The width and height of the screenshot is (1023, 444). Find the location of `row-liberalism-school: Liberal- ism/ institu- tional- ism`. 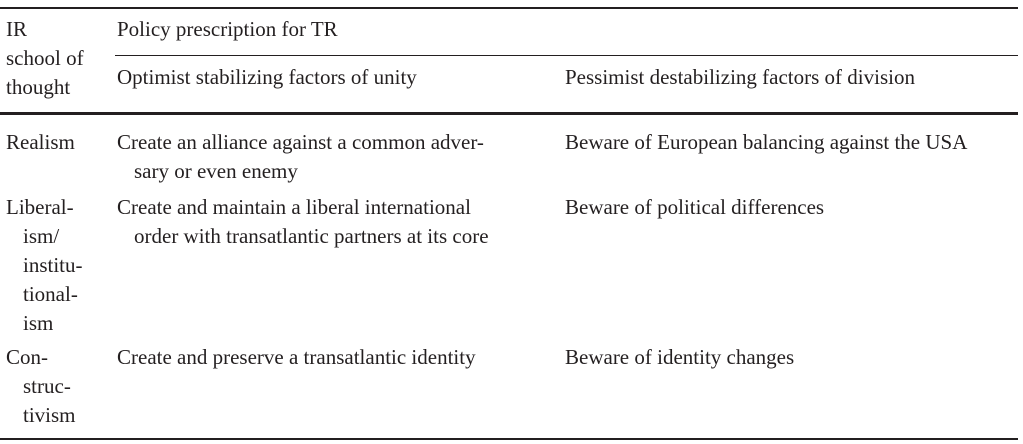

row-liberalism-school: Liberal- ism/ institu- tional- ism is located at coordinates (44, 265).